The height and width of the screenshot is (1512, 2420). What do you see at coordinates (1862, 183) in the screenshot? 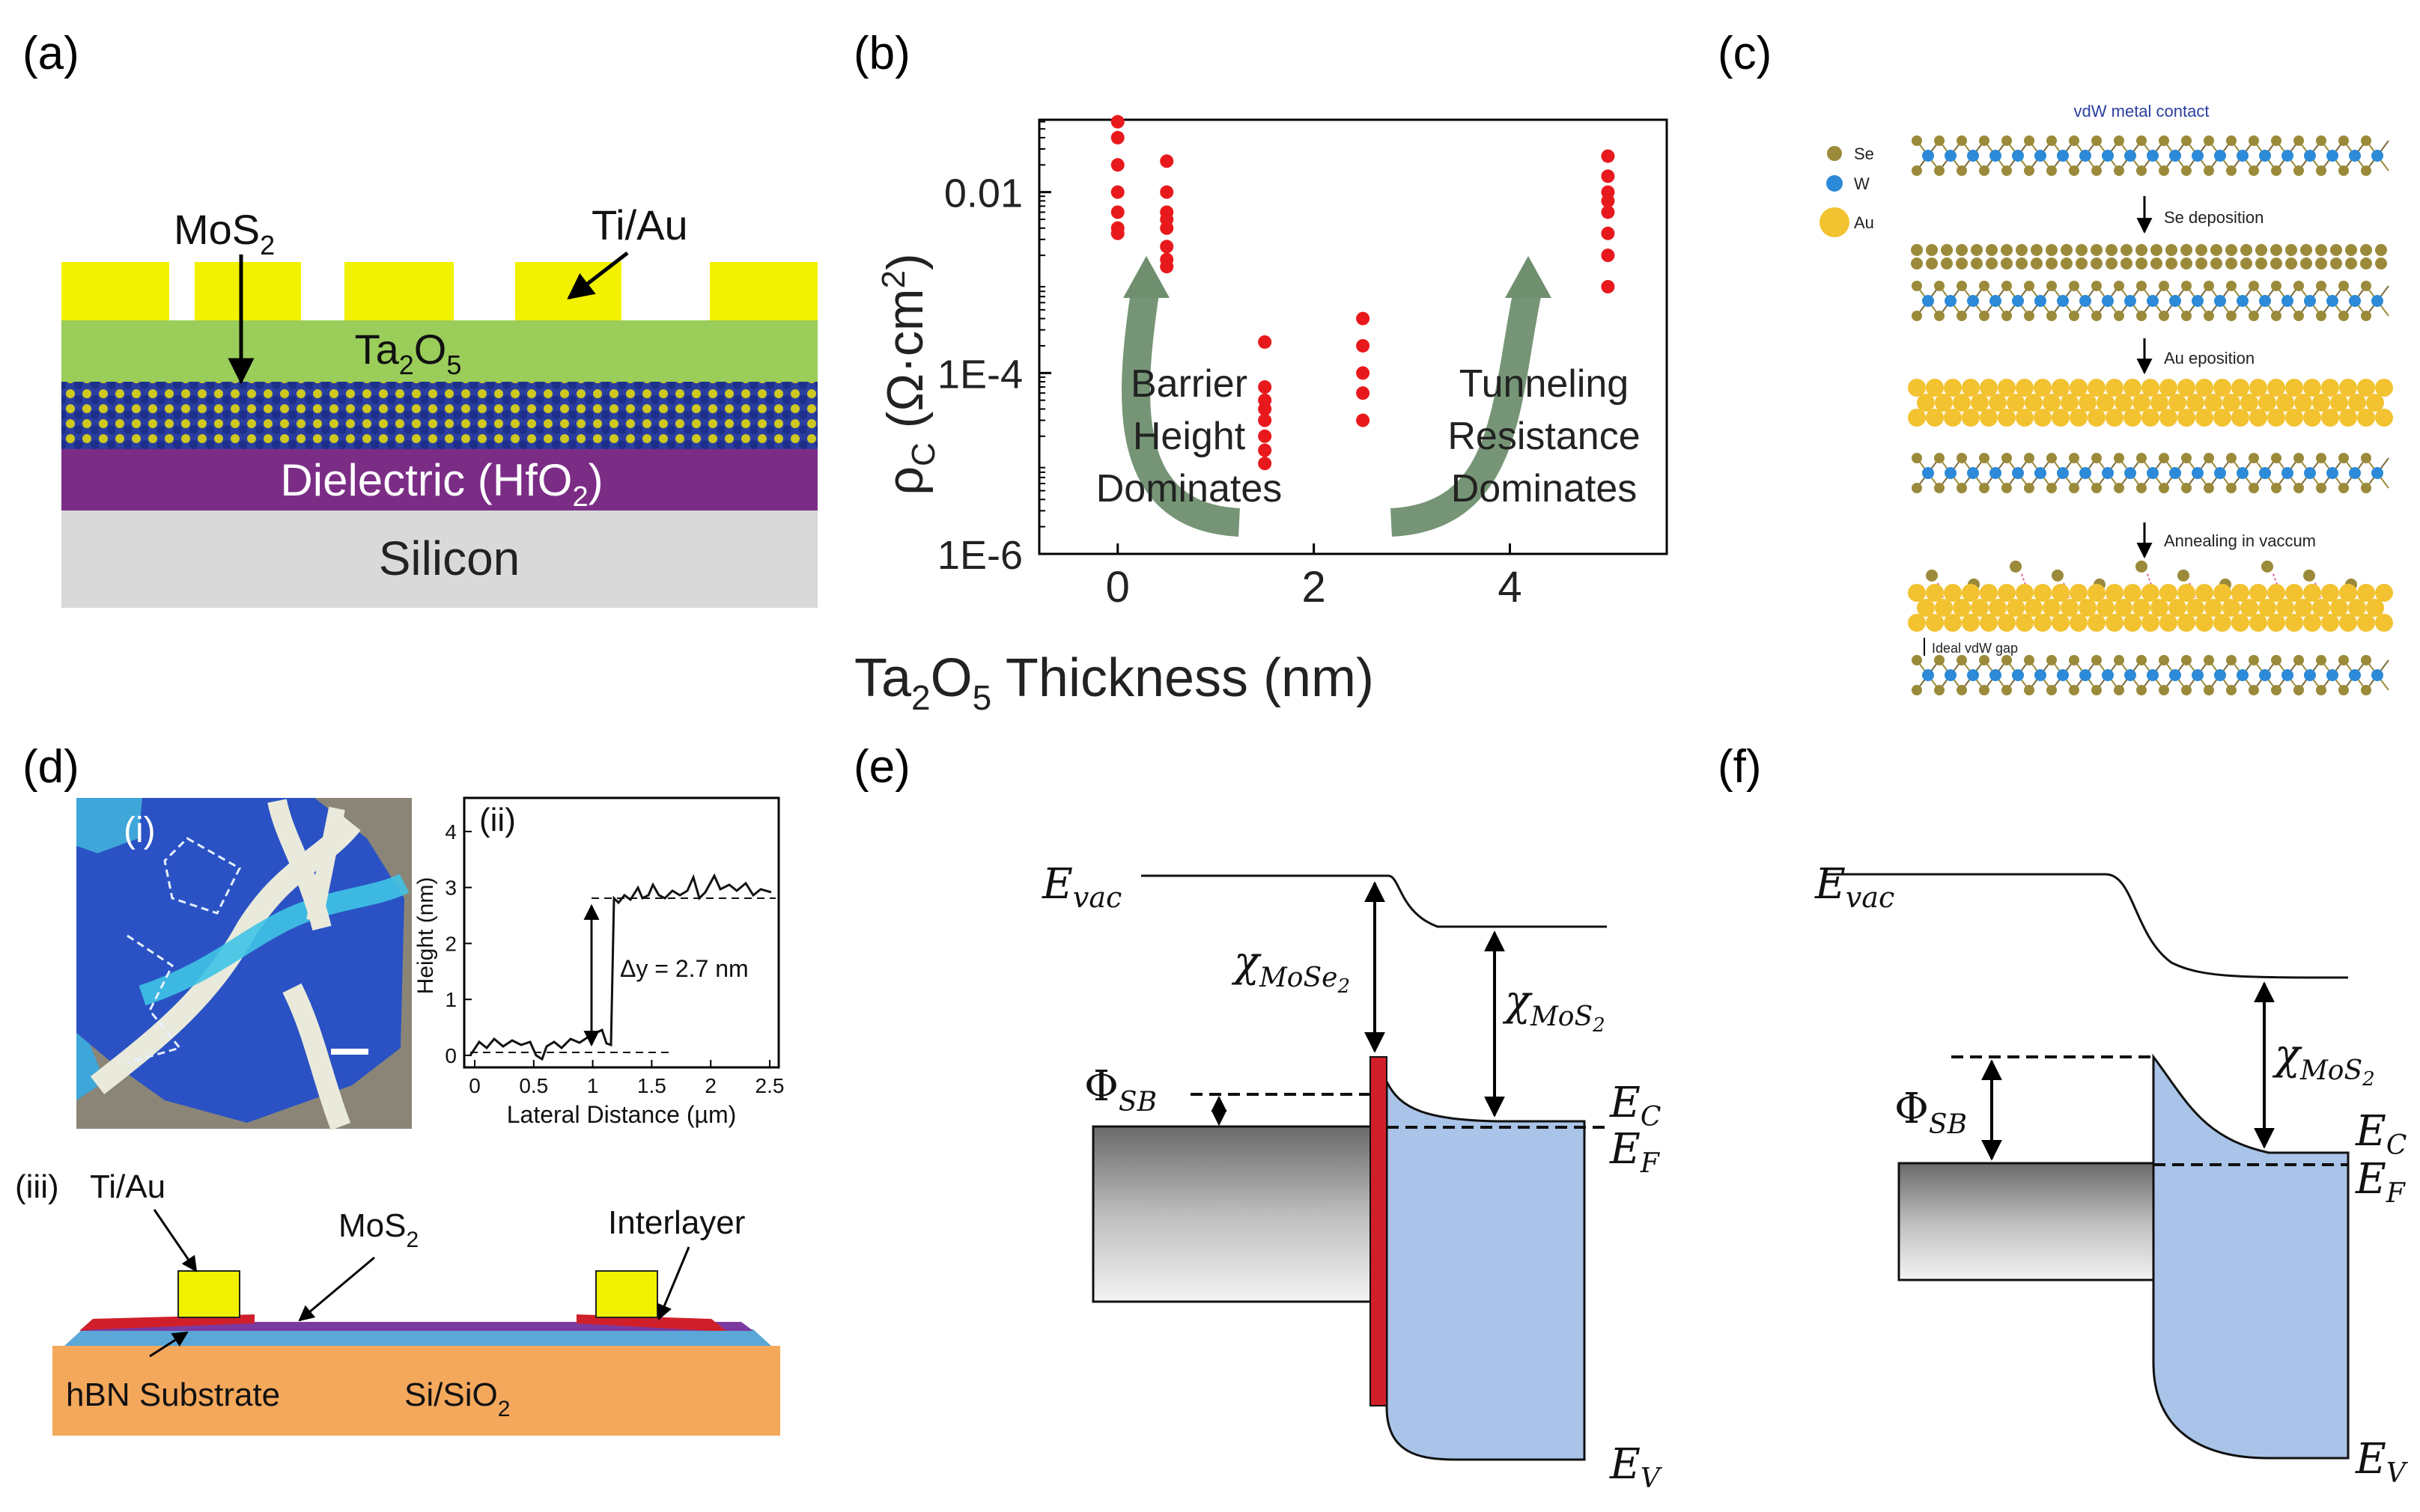
I see `svg-text: W` at bounding box center [1862, 183].